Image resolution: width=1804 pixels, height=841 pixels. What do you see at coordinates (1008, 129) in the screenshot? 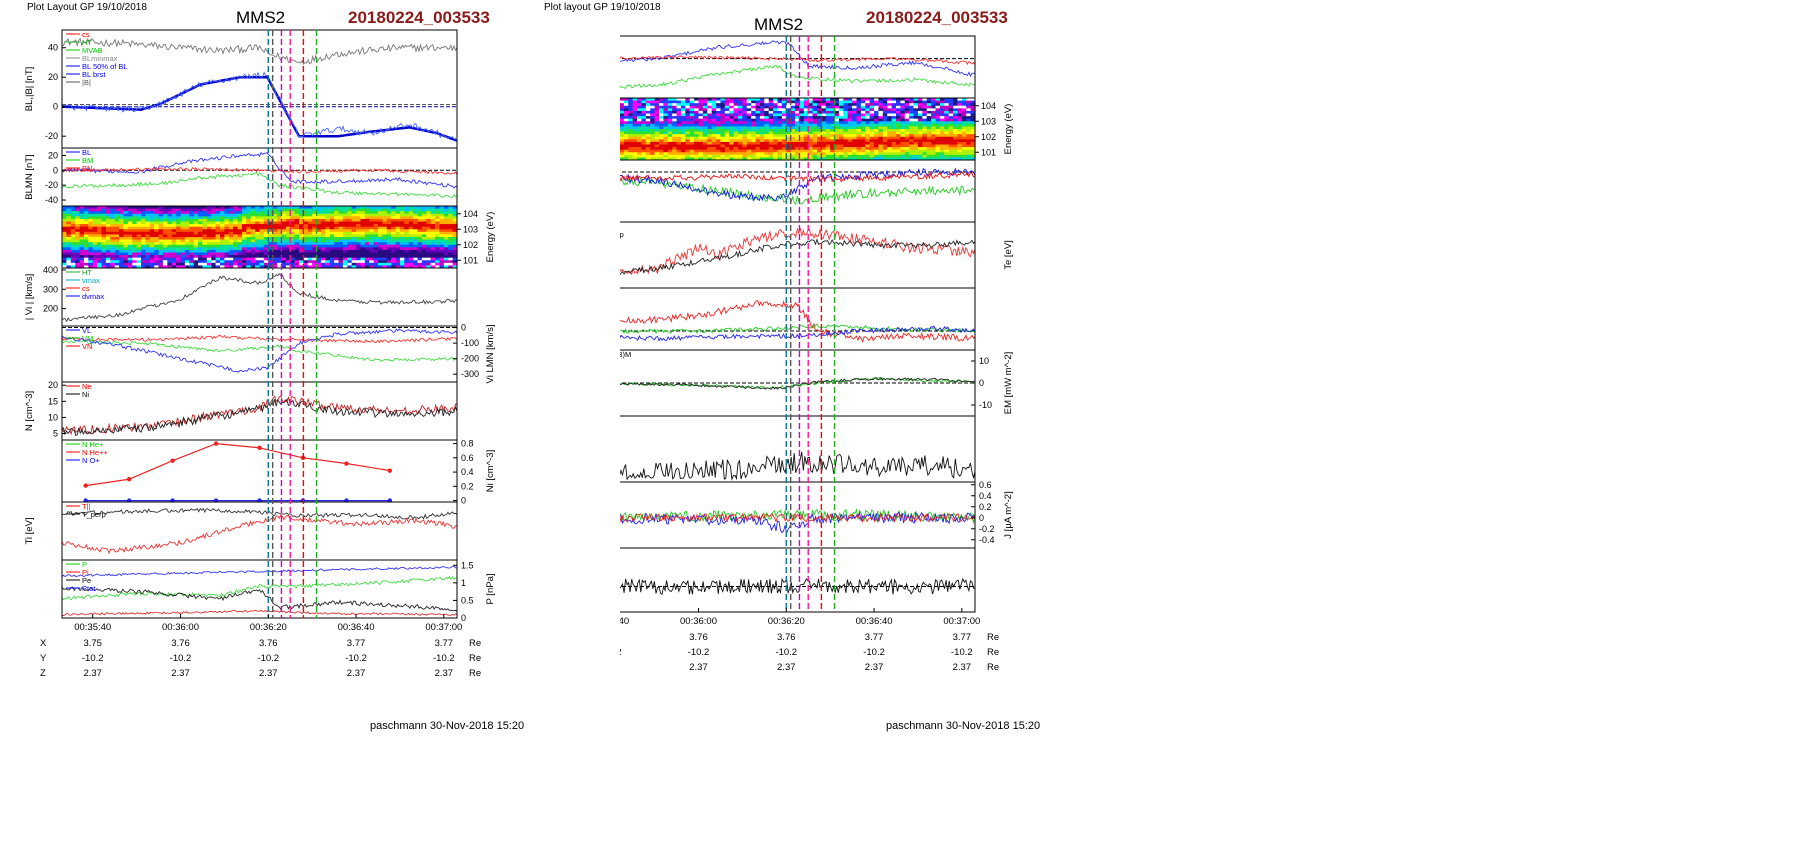
I see `y-axis-label: Energy (eV)` at bounding box center [1008, 129].